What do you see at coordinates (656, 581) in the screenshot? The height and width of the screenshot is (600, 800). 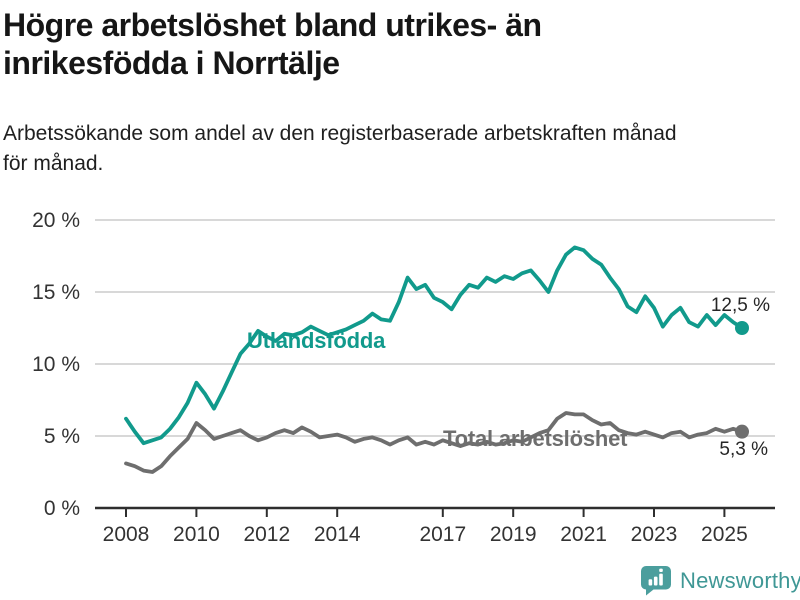 I see `newsworthy-chart-bubble-icon` at bounding box center [656, 581].